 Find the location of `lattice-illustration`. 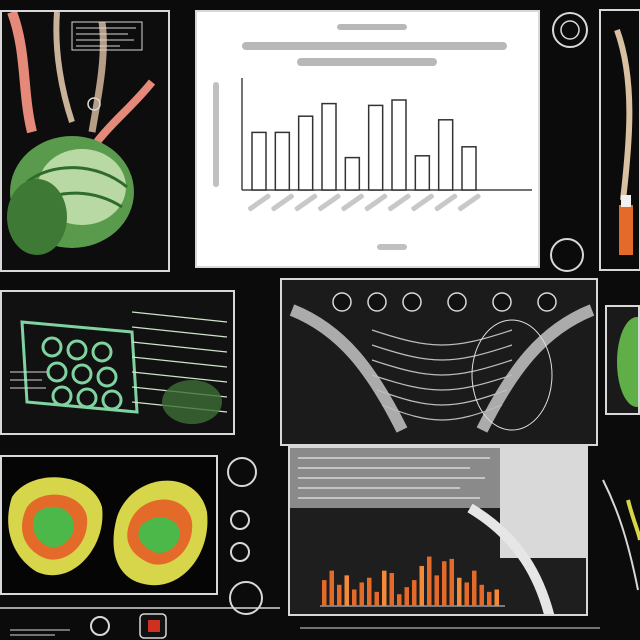

lattice-illustration is located at coordinates (117, 362).